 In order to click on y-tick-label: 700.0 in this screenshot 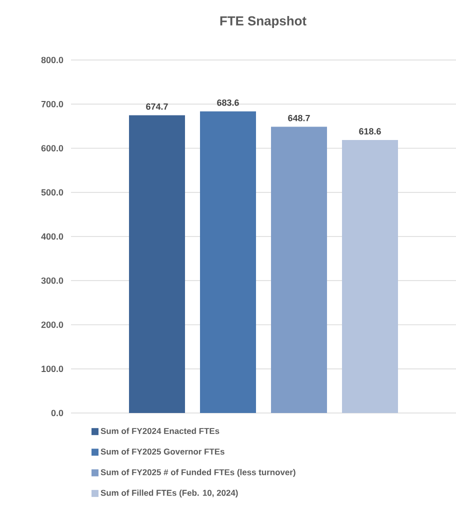, I will do `click(52, 104)`.